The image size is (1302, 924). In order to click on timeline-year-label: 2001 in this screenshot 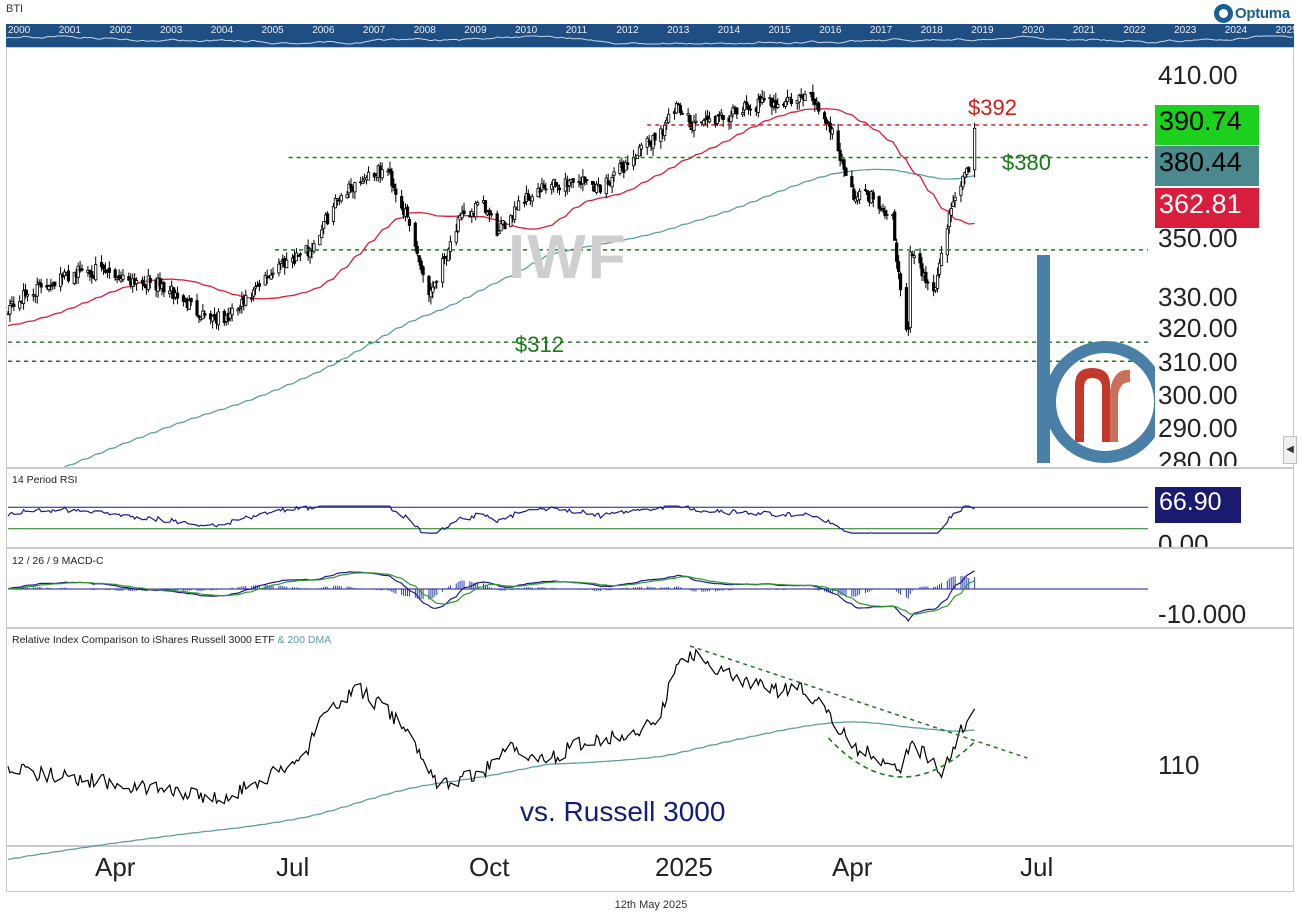, I will do `click(69, 30)`.